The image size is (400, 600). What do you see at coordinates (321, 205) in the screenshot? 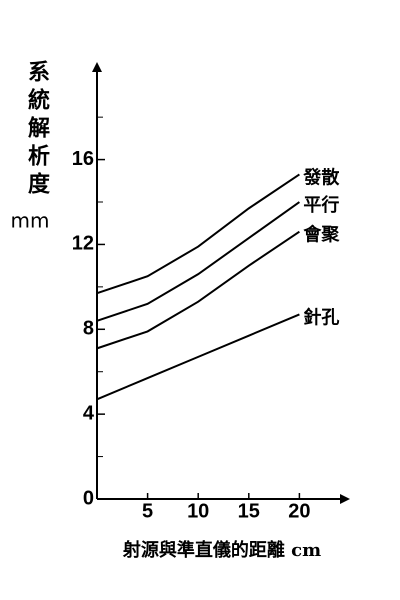
I see `series-label: 平行` at bounding box center [321, 205].